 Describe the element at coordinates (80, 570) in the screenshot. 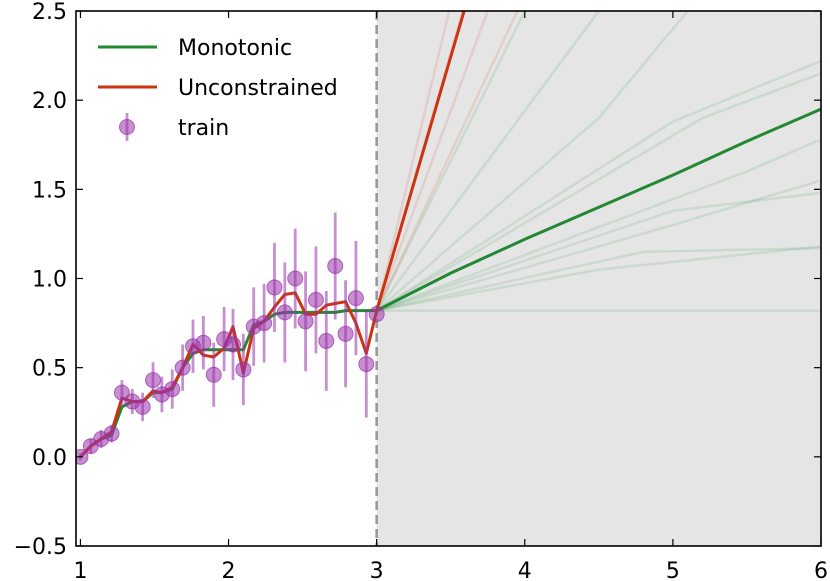

I see `x-tick-label: 1` at that location.